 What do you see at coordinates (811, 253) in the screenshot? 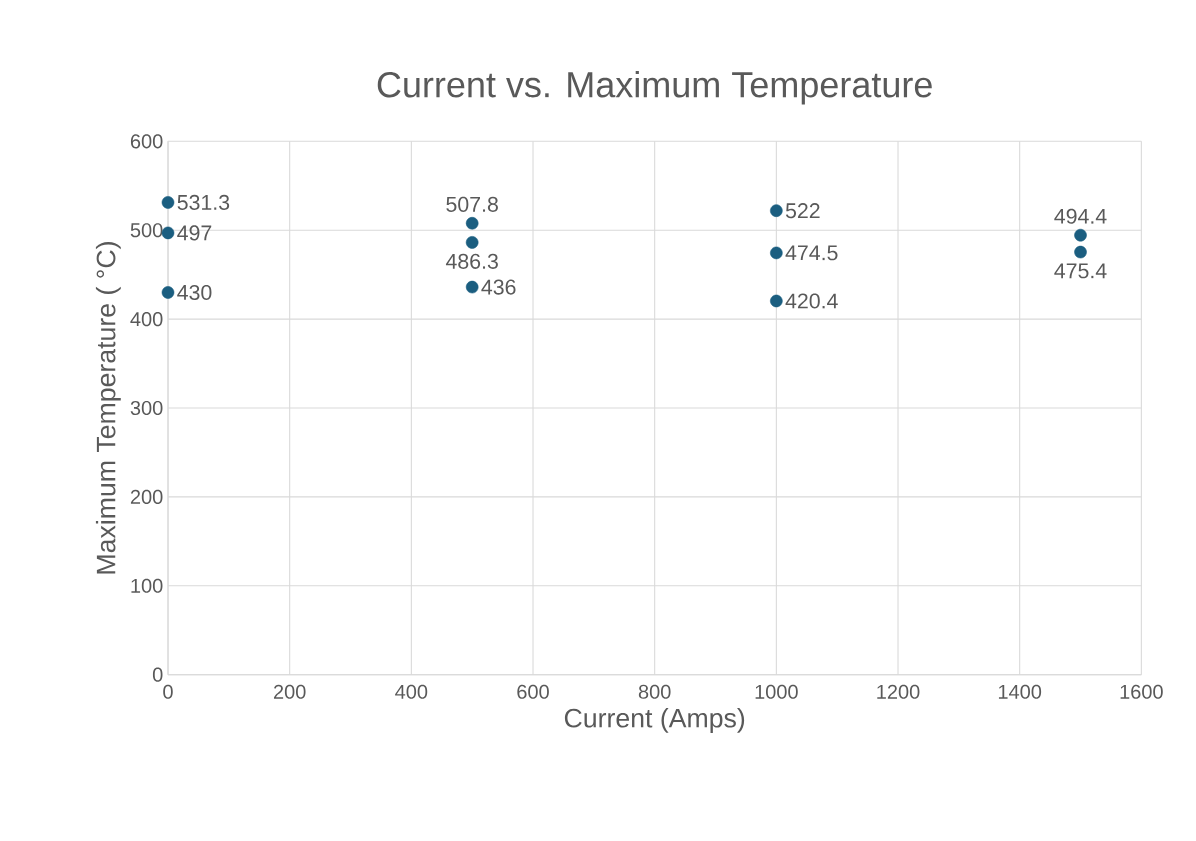
I see `data-label: 474.5` at bounding box center [811, 253].